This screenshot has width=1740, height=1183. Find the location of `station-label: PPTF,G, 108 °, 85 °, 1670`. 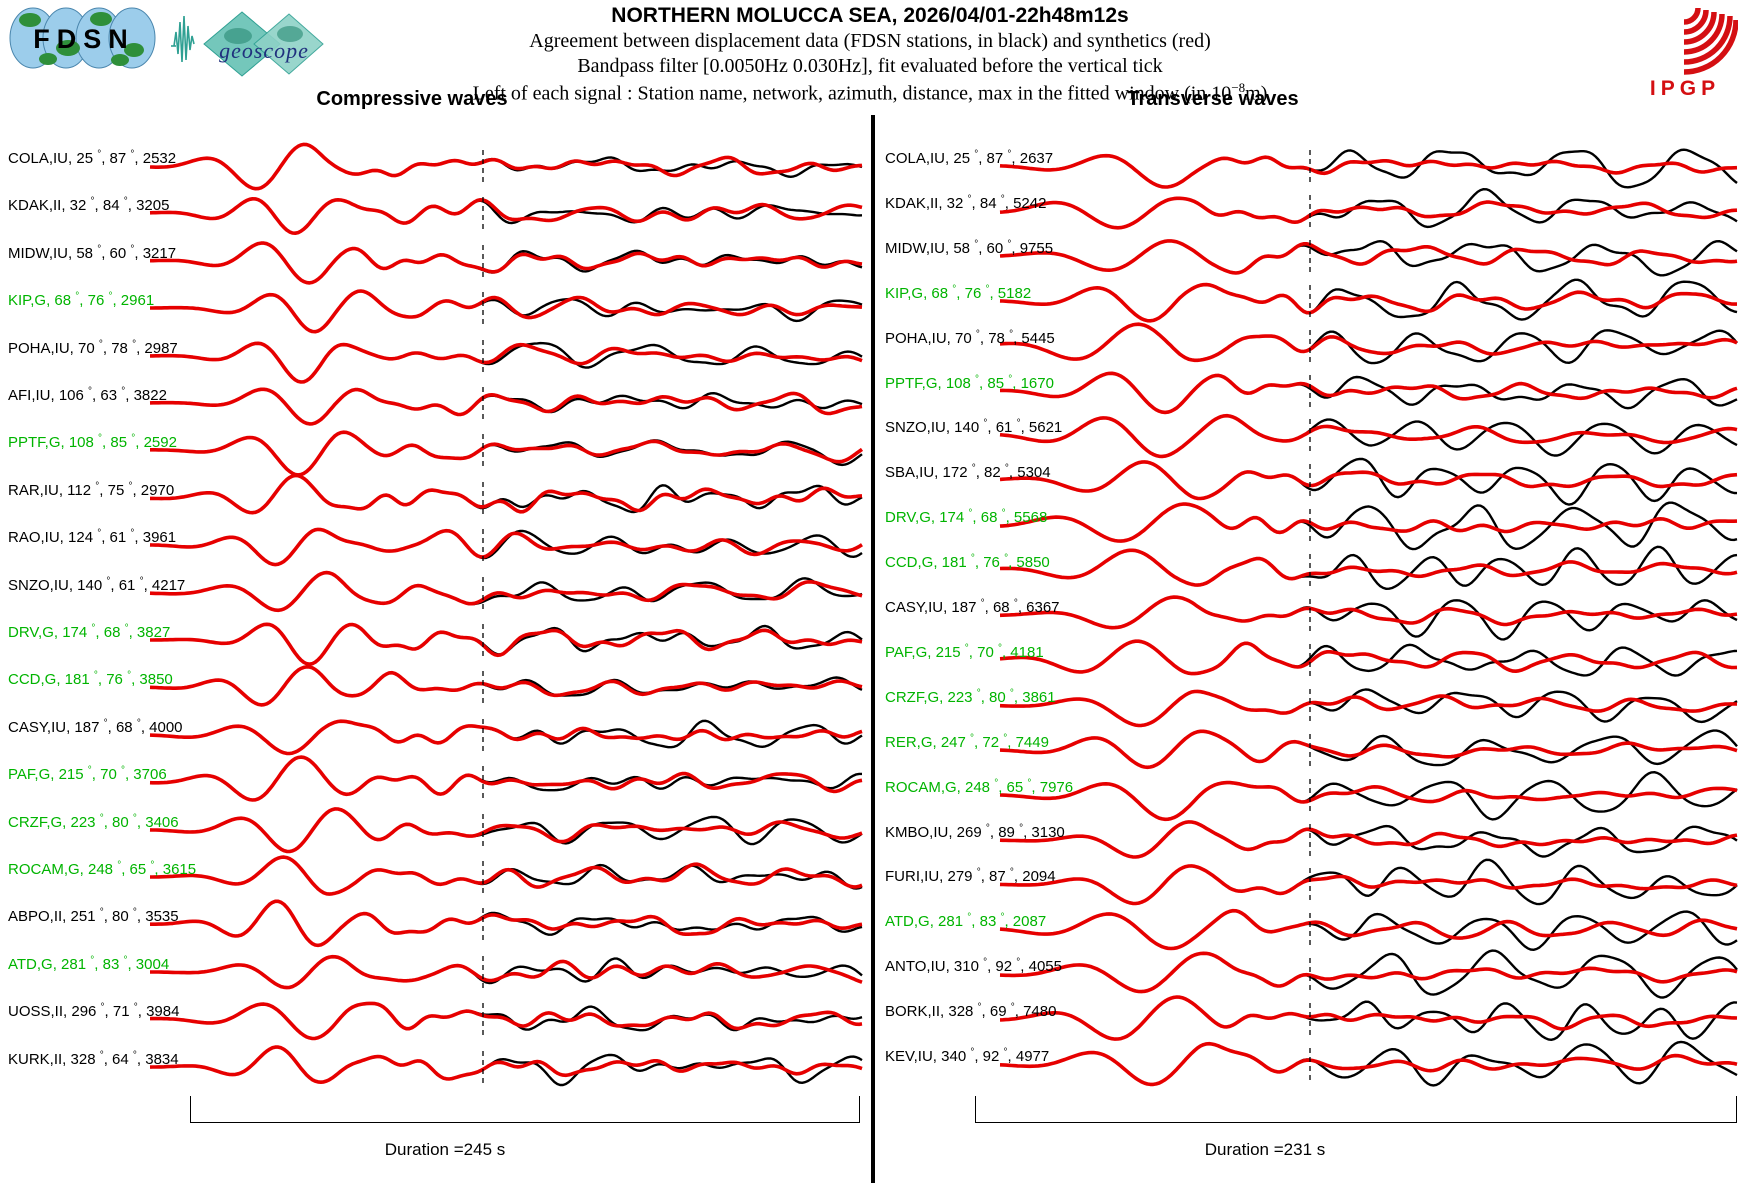

station-label: PPTF,G, 108 °, 85 °, 1670 is located at coordinates (969, 382).